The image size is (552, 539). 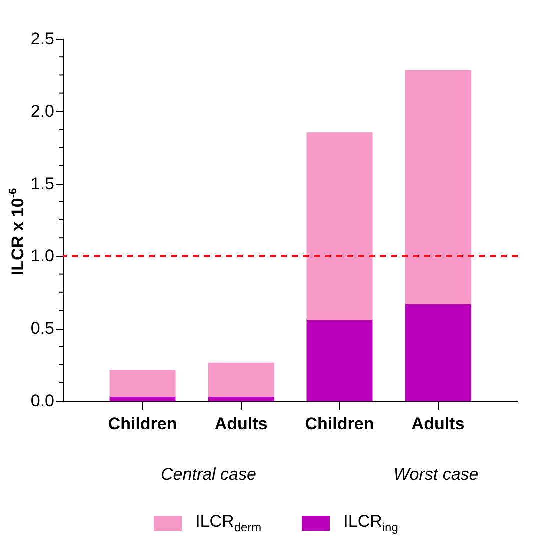 What do you see at coordinates (436, 475) in the screenshot?
I see `text: Worst case` at bounding box center [436, 475].